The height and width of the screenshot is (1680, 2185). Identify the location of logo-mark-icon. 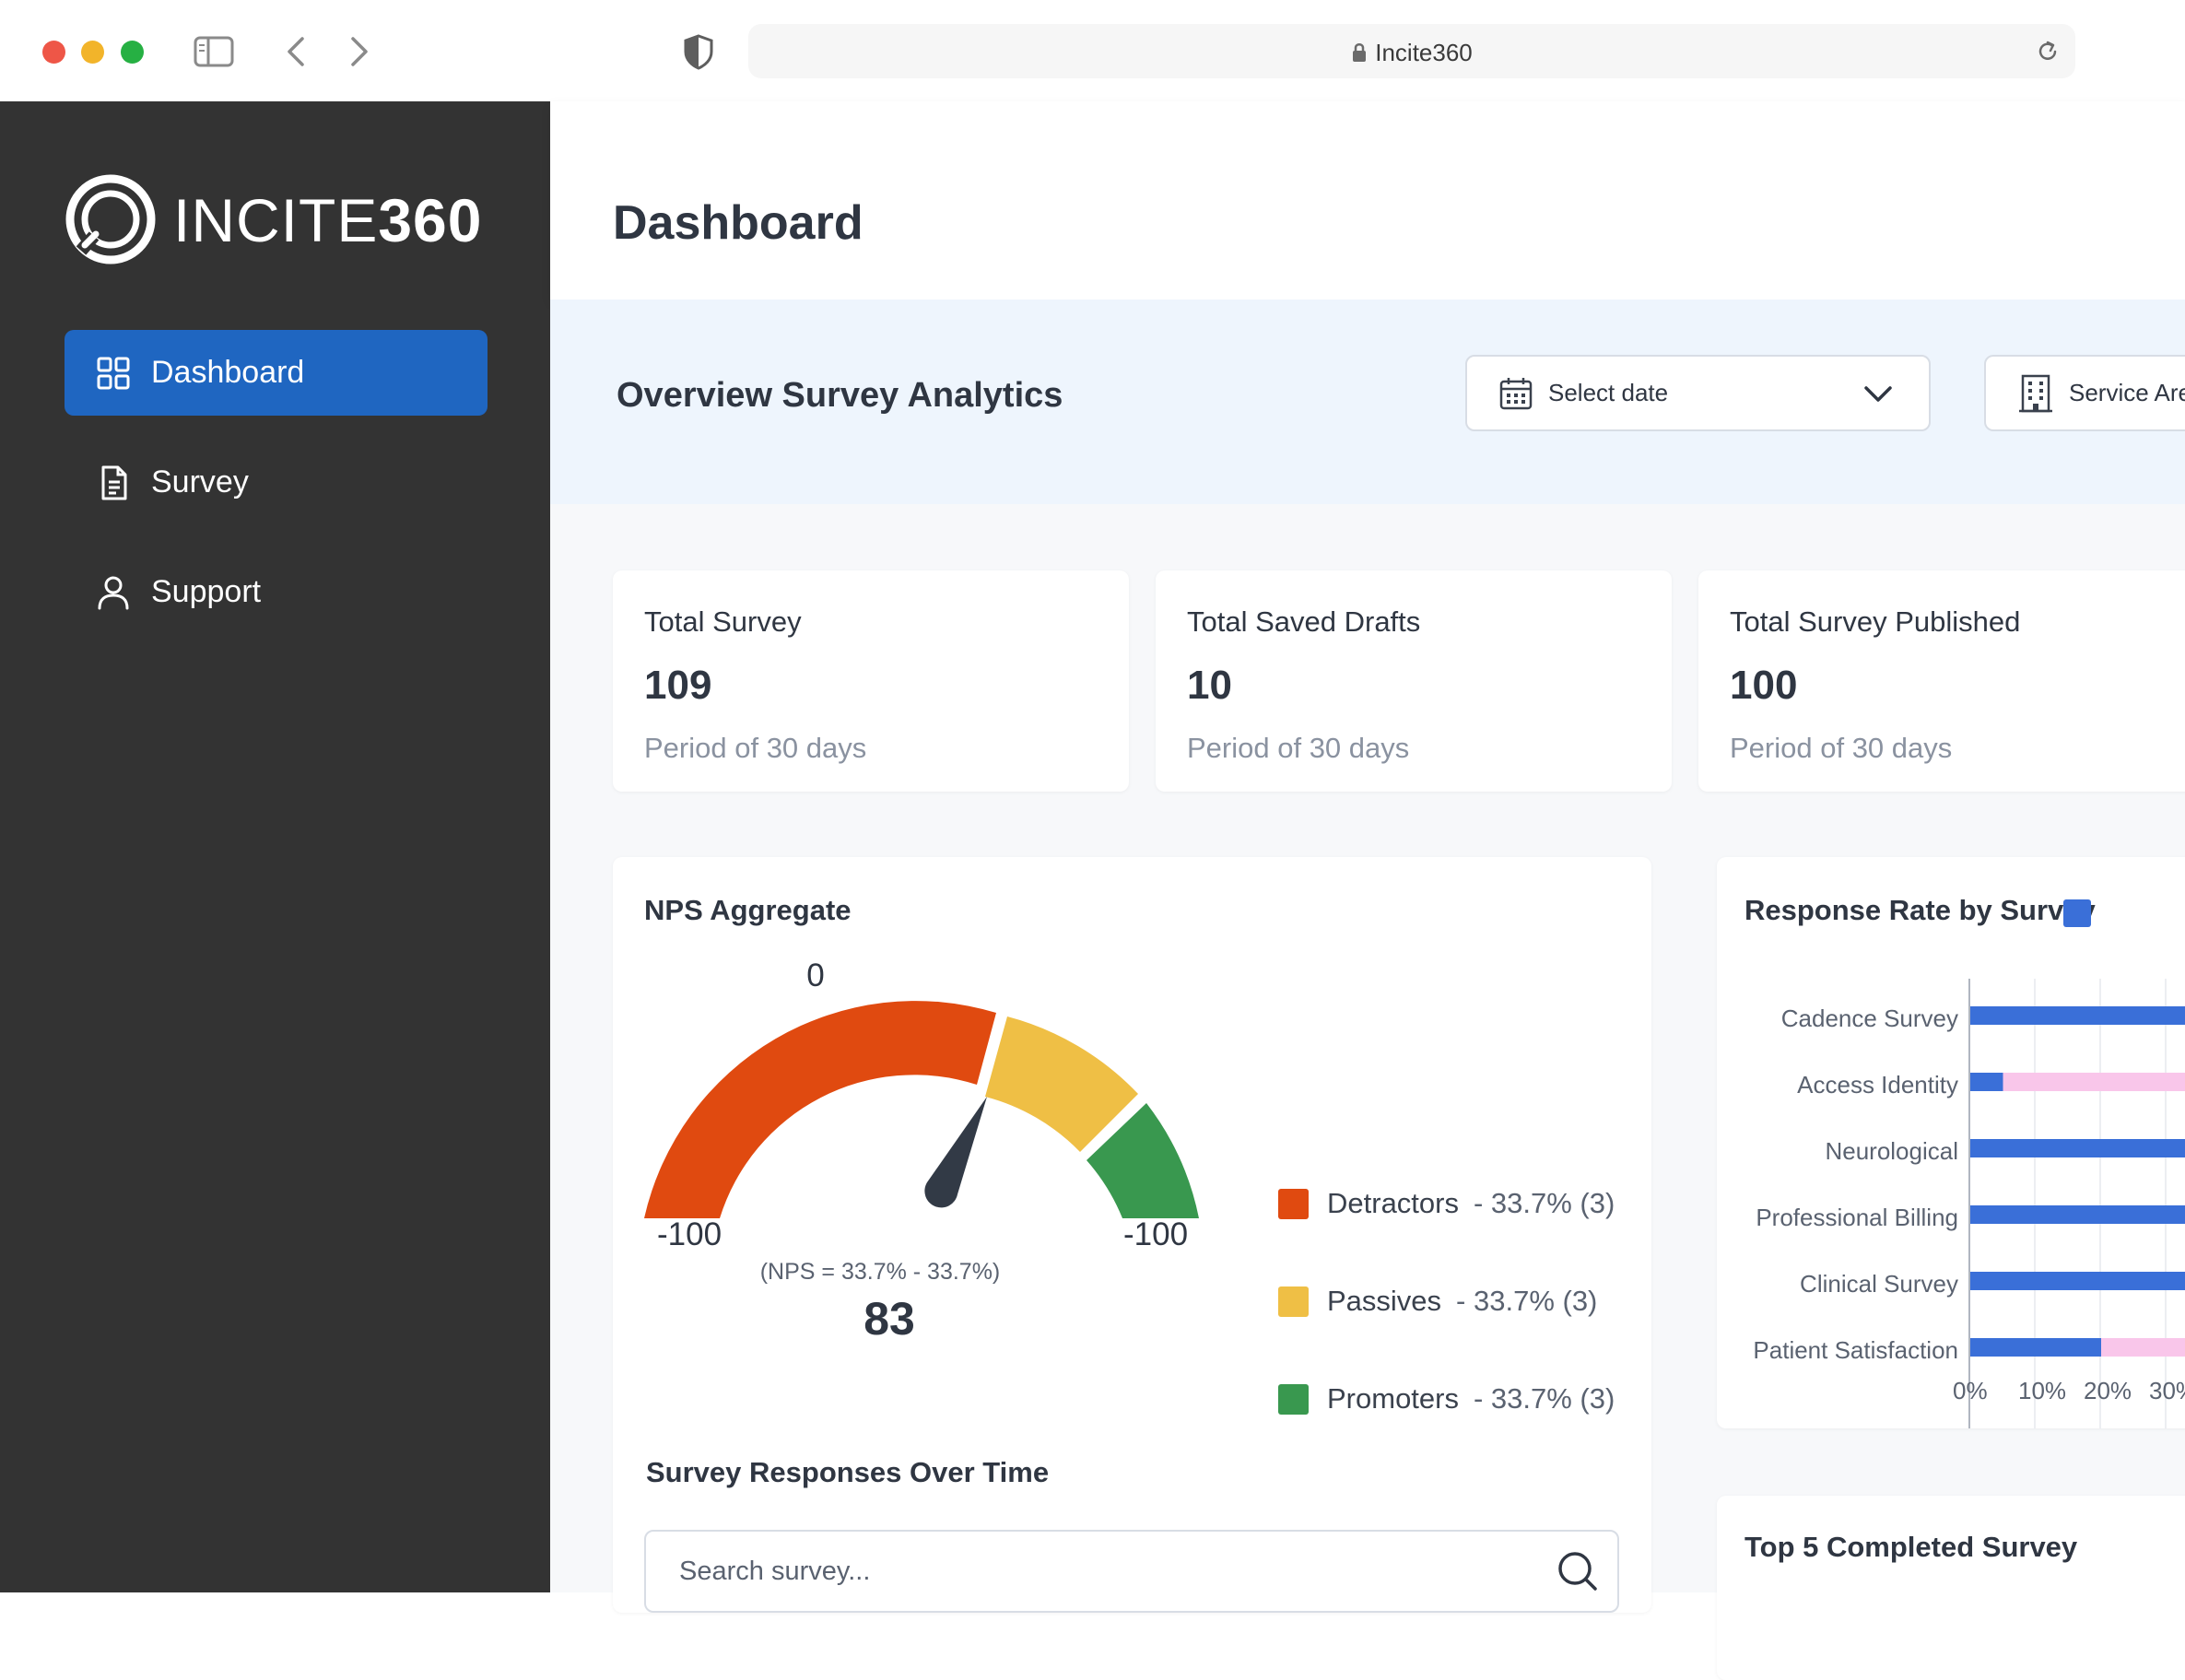
(111, 220).